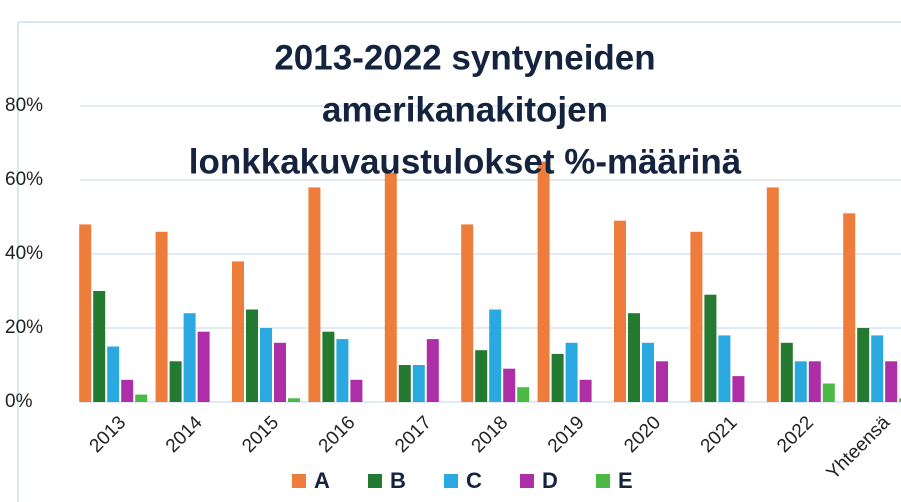  What do you see at coordinates (859, 448) in the screenshot?
I see `x-tick-label: Yhteensä` at bounding box center [859, 448].